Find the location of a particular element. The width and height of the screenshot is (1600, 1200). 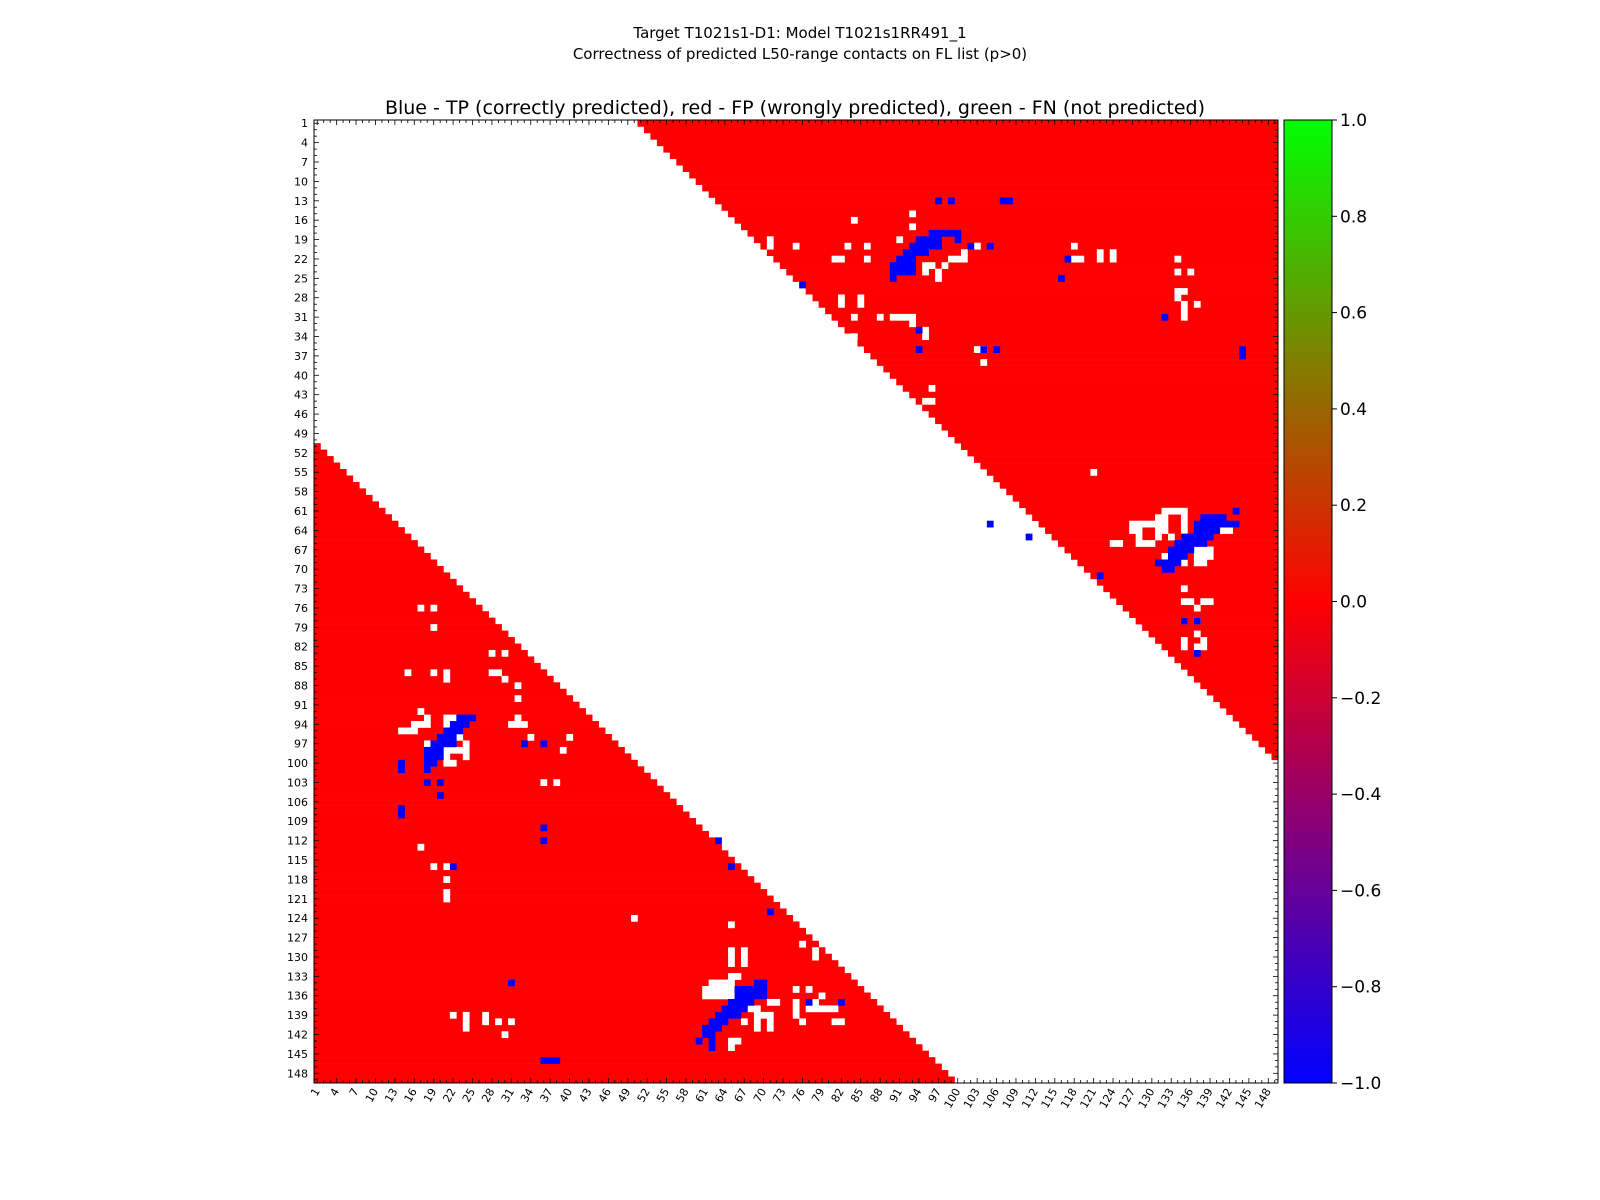

x-tick-label: 136 is located at coordinates (1185, 1098).